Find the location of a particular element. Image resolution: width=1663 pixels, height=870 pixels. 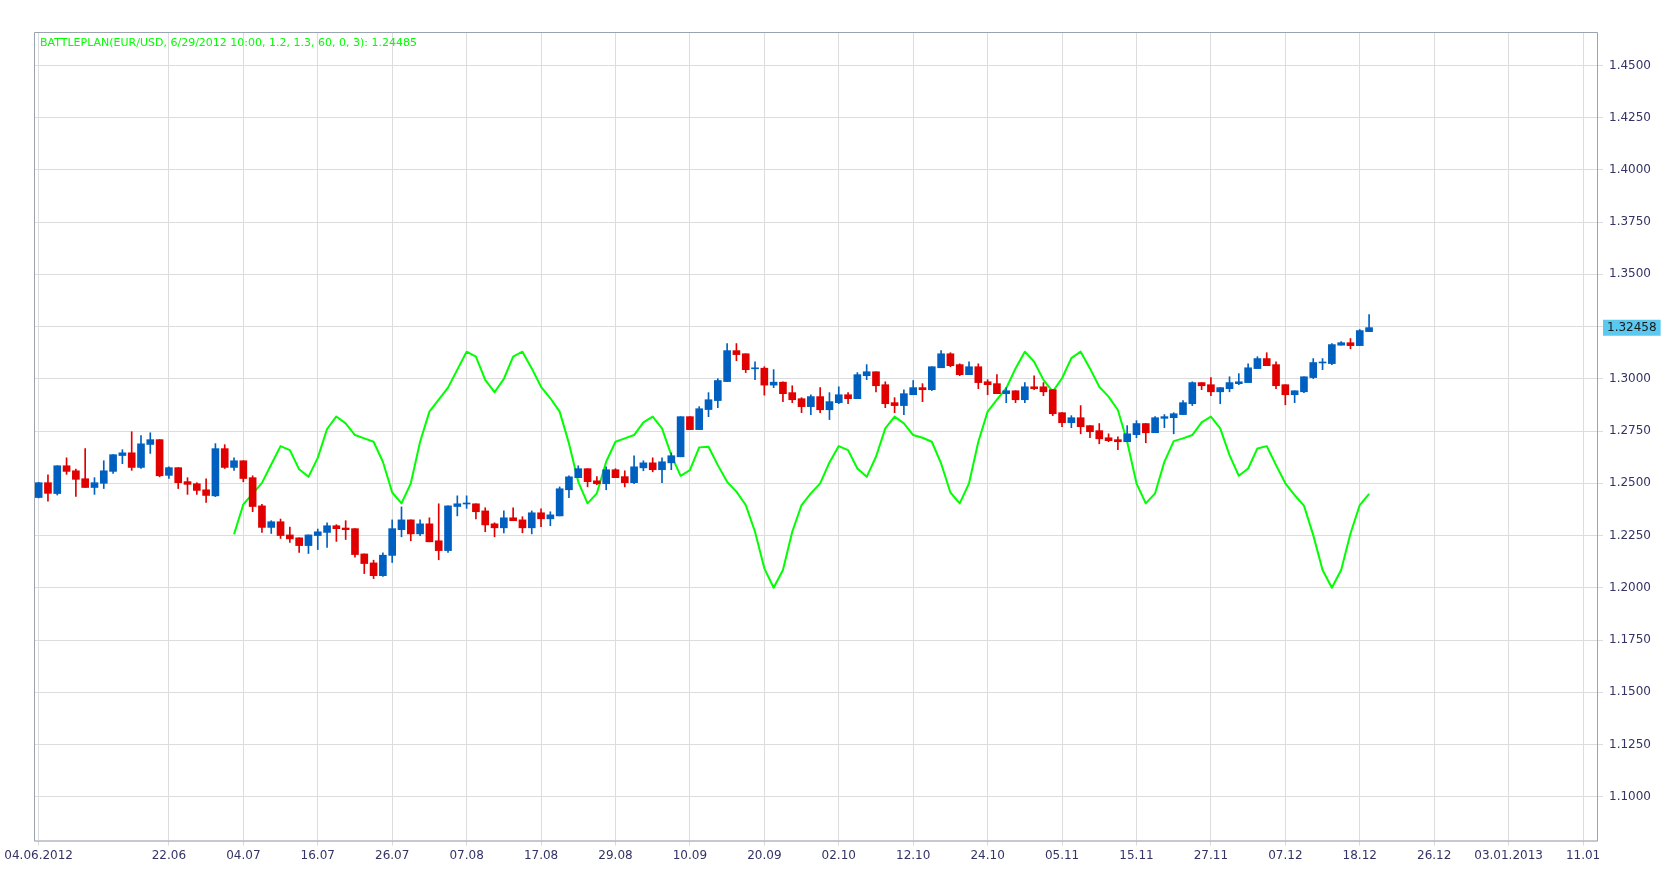

y-tick-label: 1.2000 is located at coordinates (1630, 586).